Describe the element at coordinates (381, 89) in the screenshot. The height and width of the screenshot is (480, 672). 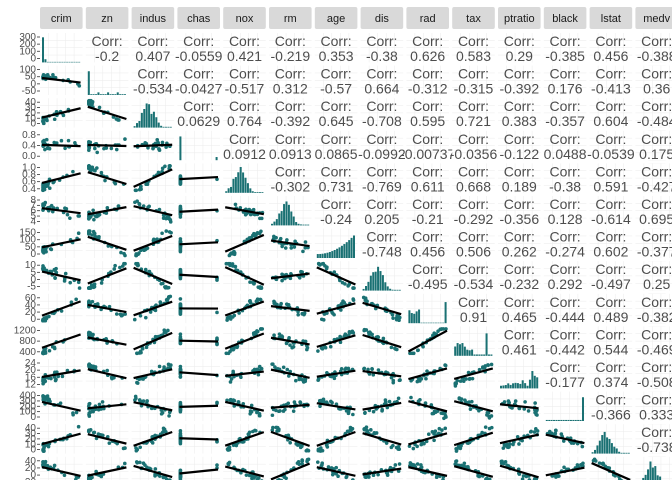
I see `correlation-value: 0.664` at that location.